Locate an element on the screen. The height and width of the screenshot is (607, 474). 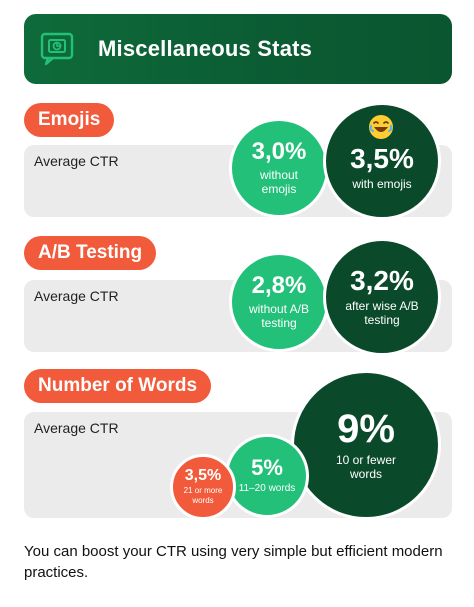
emojis-without-circle: 3,0% without emojis is located at coordinates (279, 168).